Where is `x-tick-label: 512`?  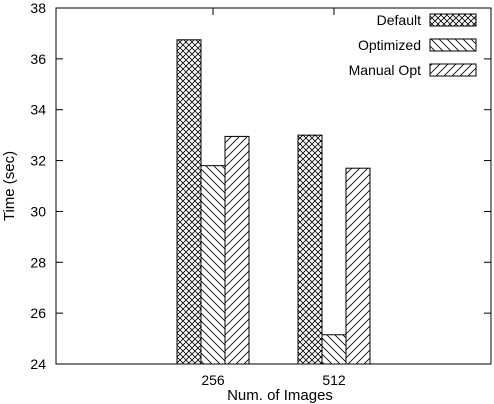 x-tick-label: 512 is located at coordinates (334, 380).